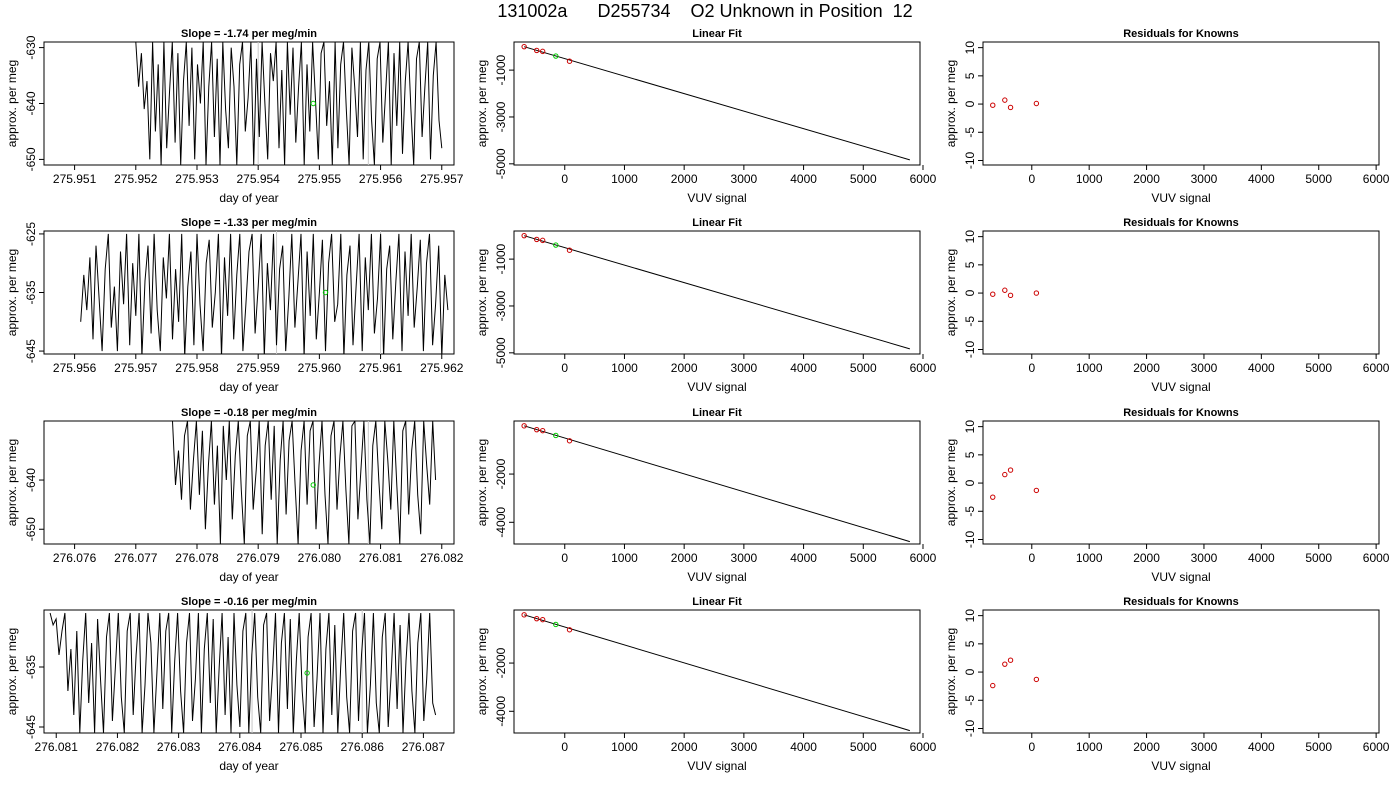 This screenshot has height=805, width=1400. I want to click on x-tick-label: 276.076, so click(75, 558).